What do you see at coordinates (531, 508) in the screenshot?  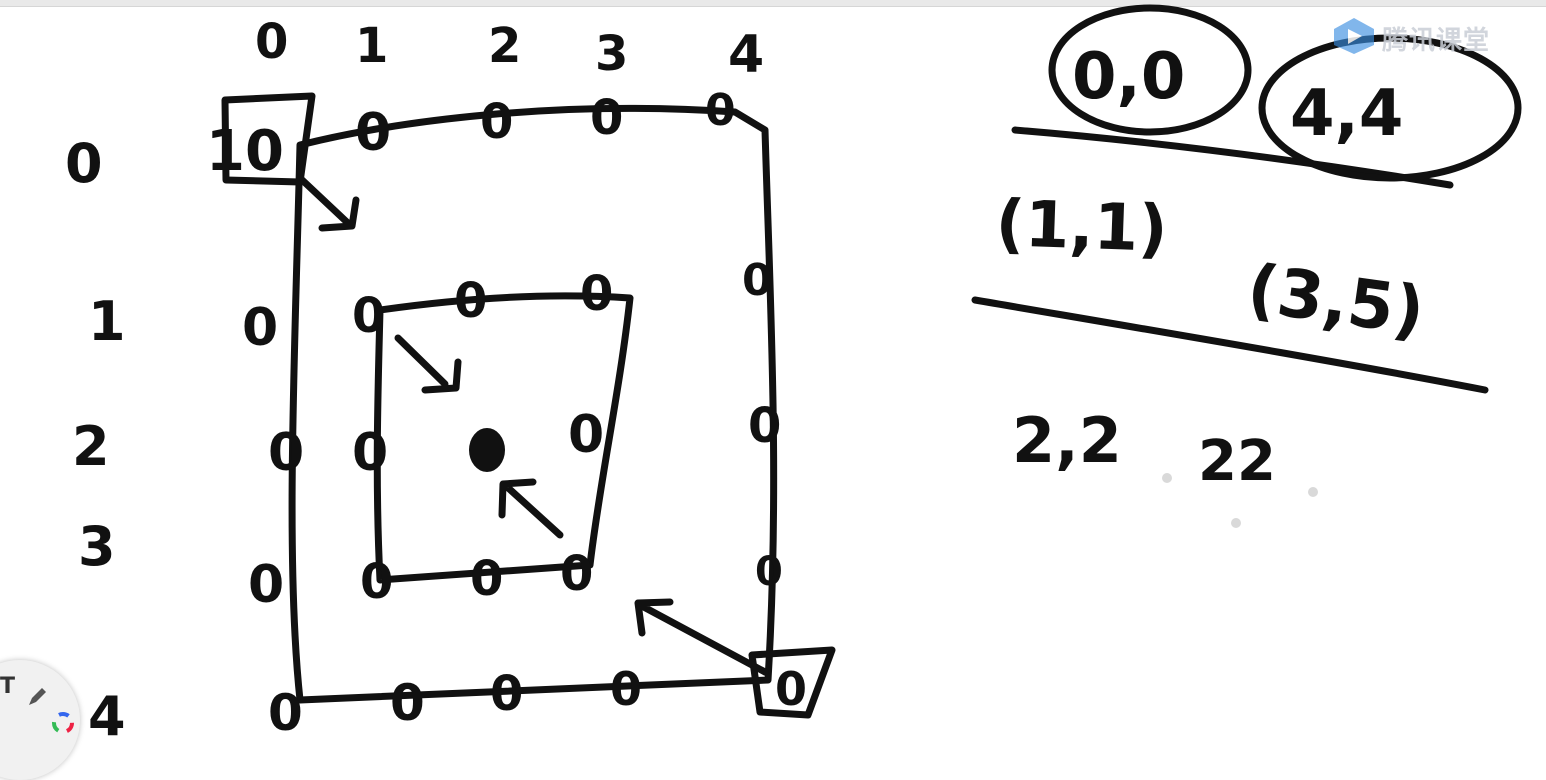 I see `arrow-inner-up` at bounding box center [531, 508].